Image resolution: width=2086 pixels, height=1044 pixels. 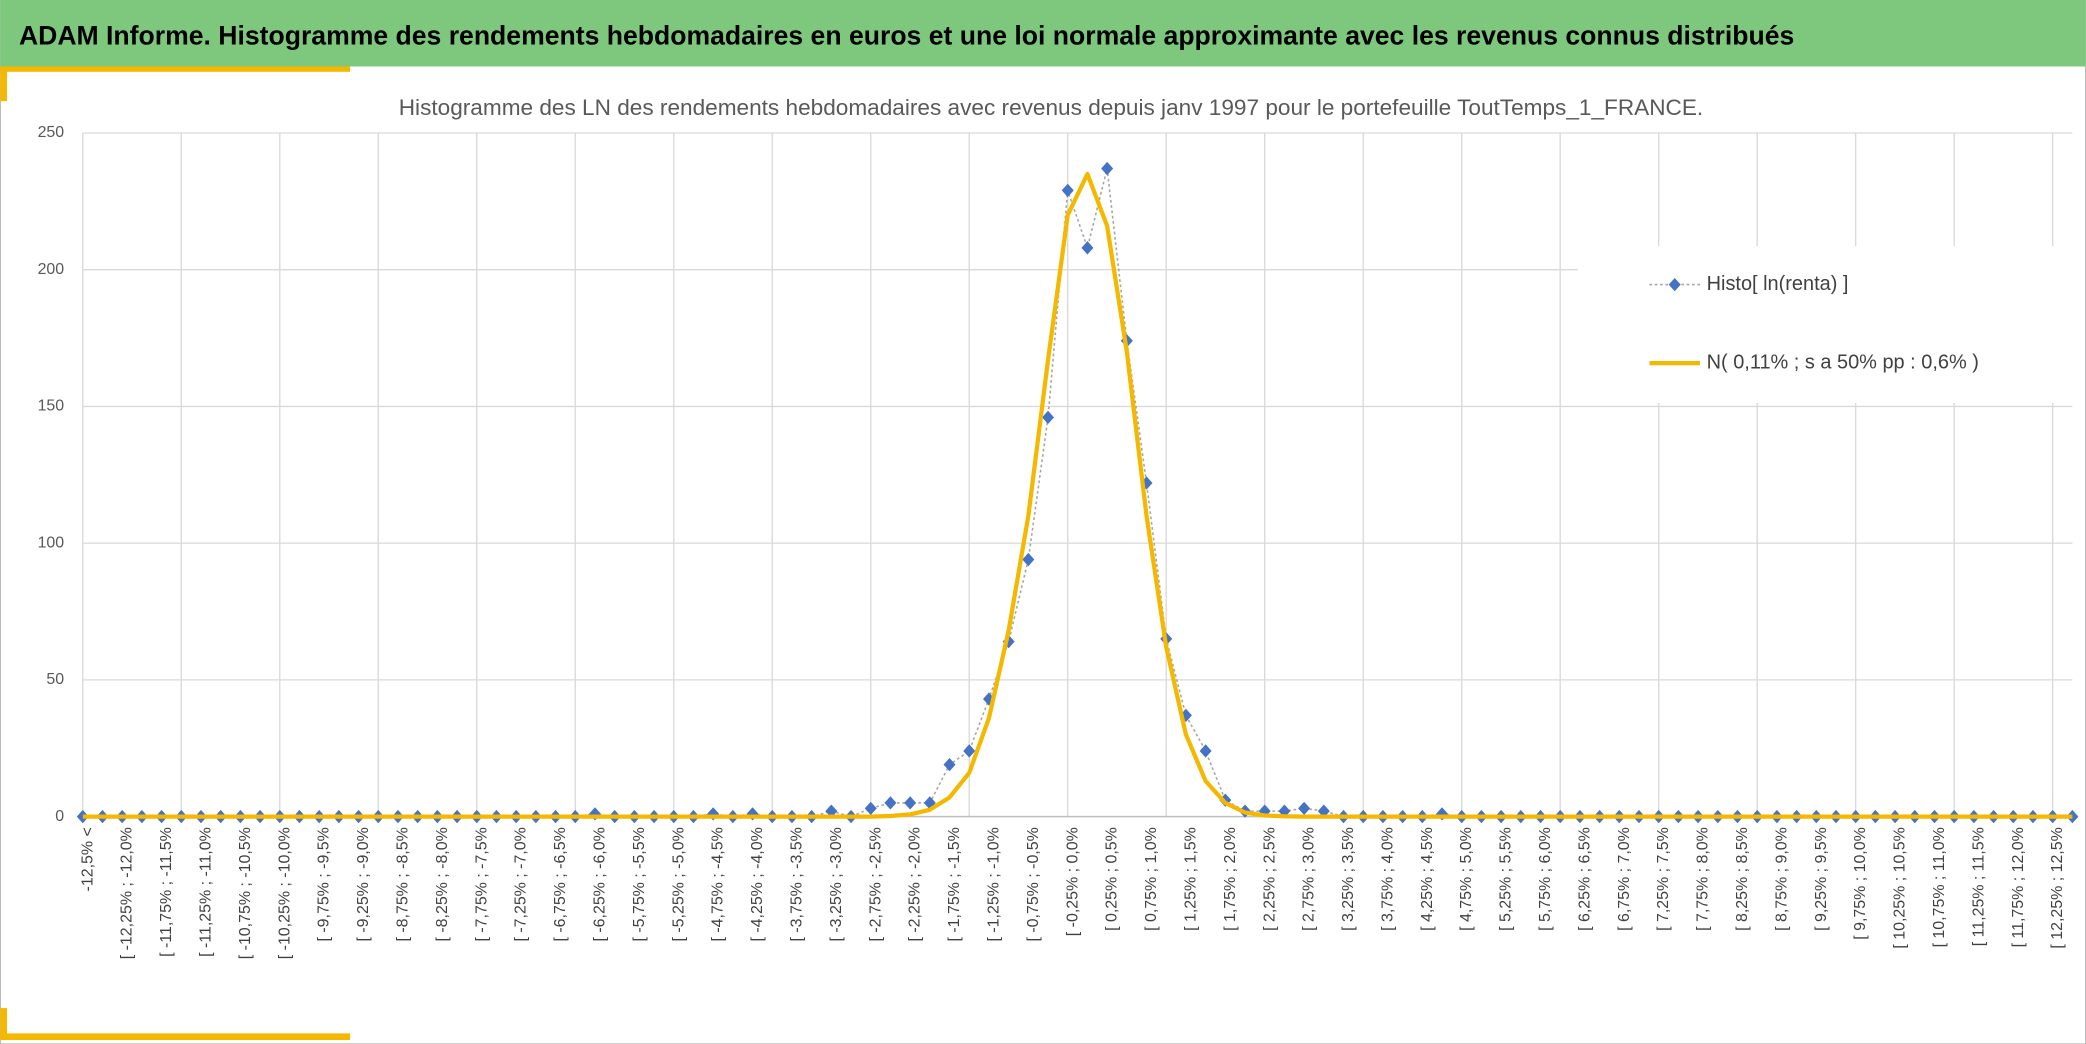 What do you see at coordinates (875, 884) in the screenshot?
I see `x-tick-label: [ -2,75% ; -2,5%` at bounding box center [875, 884].